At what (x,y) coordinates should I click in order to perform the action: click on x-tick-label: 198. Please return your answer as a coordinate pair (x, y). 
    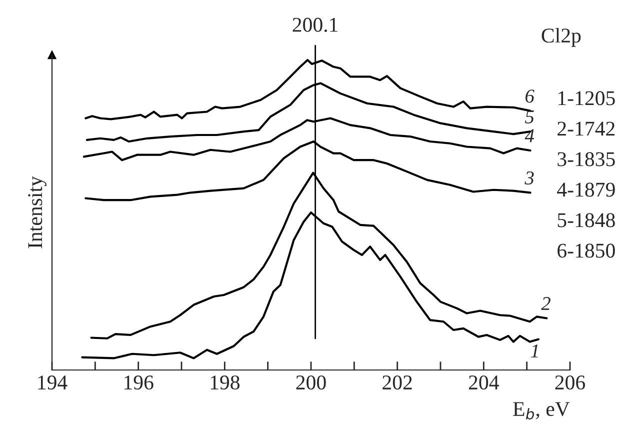
    Looking at the image, I should click on (225, 382).